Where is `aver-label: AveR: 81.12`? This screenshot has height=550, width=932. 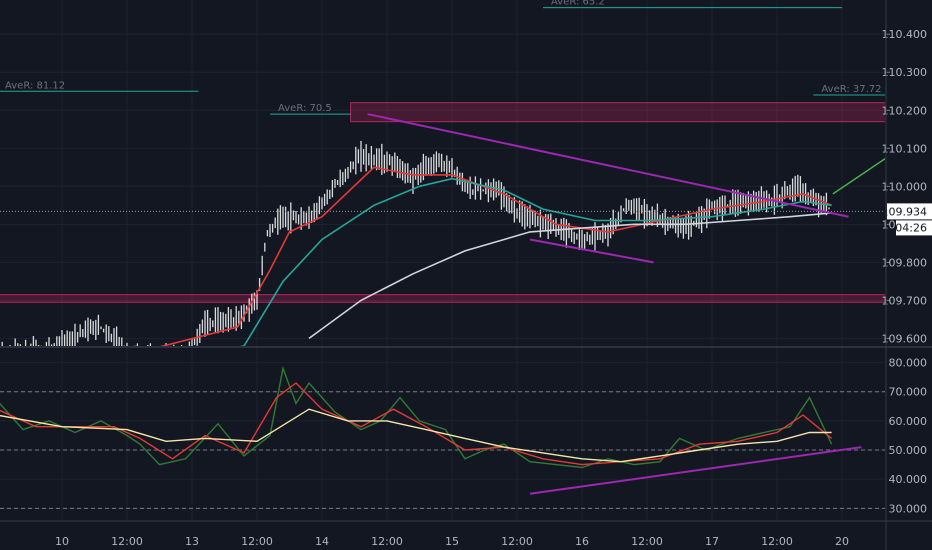 aver-label: AveR: 81.12 is located at coordinates (99, 86).